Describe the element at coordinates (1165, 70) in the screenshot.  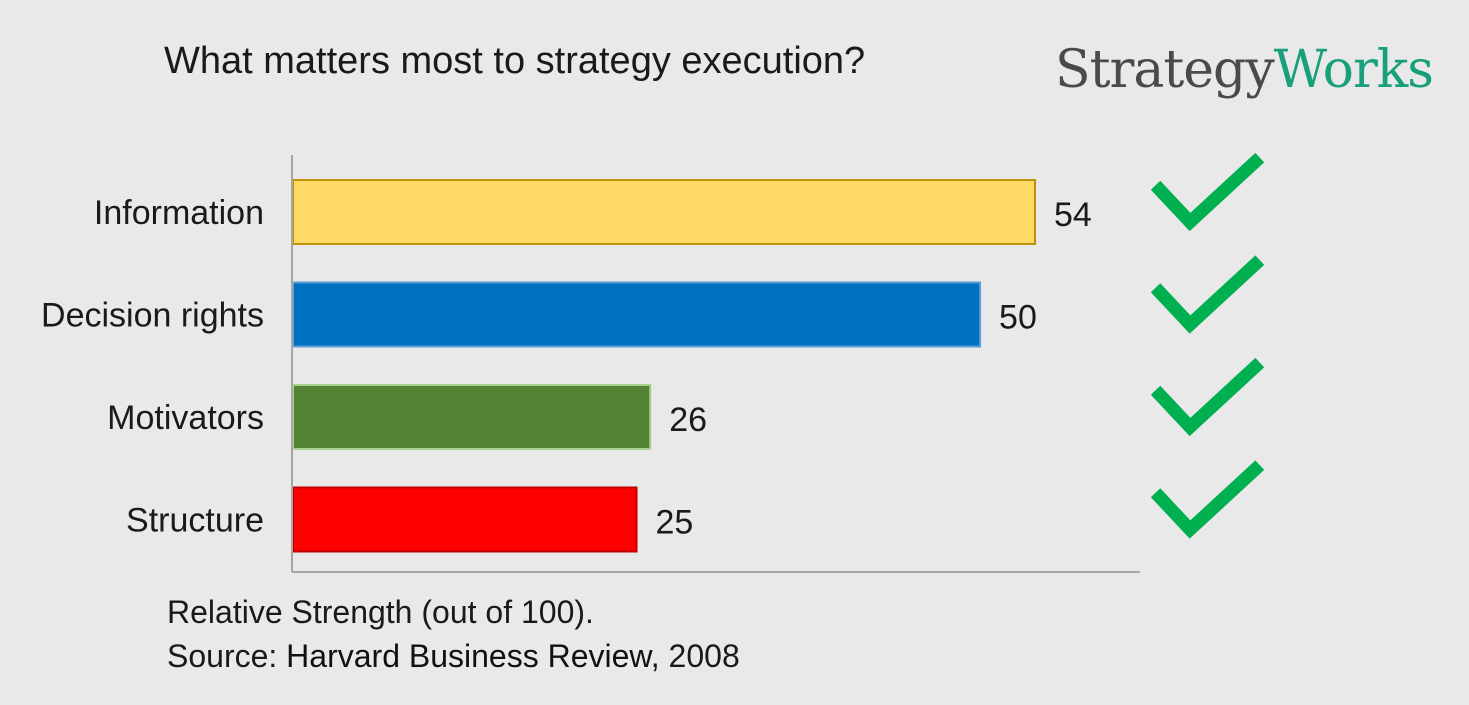
I see `logo-part-strategy: Strategy` at that location.